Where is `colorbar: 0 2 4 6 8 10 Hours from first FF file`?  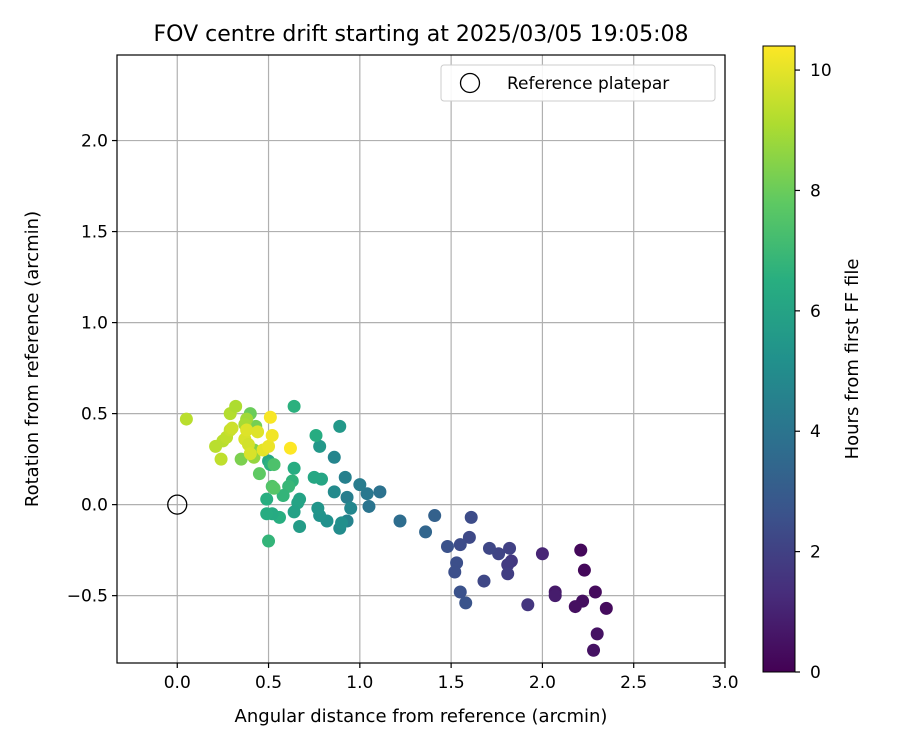
colorbar: 0 2 4 6 8 10 Hours from first FF file is located at coordinates (812, 364).